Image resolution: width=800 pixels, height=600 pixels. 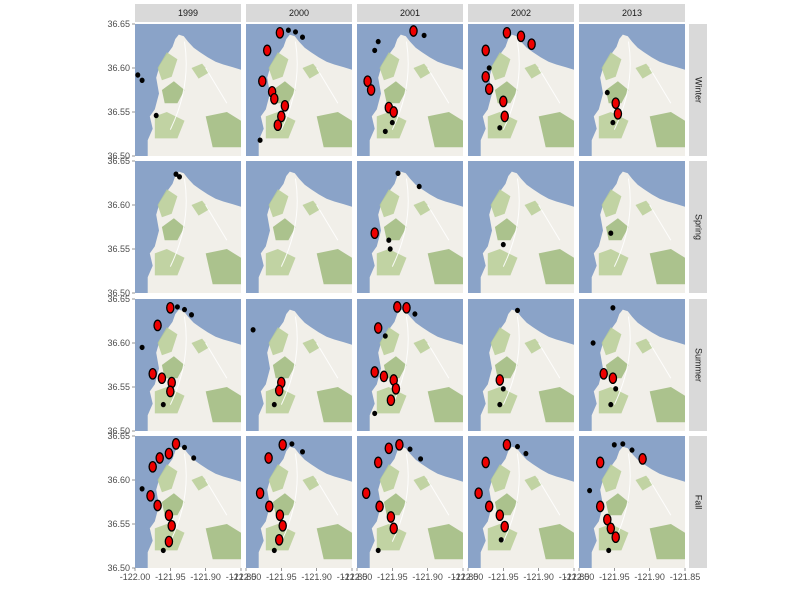 What do you see at coordinates (410, 365) in the screenshot?
I see `map-panel-summer-2001` at bounding box center [410, 365].